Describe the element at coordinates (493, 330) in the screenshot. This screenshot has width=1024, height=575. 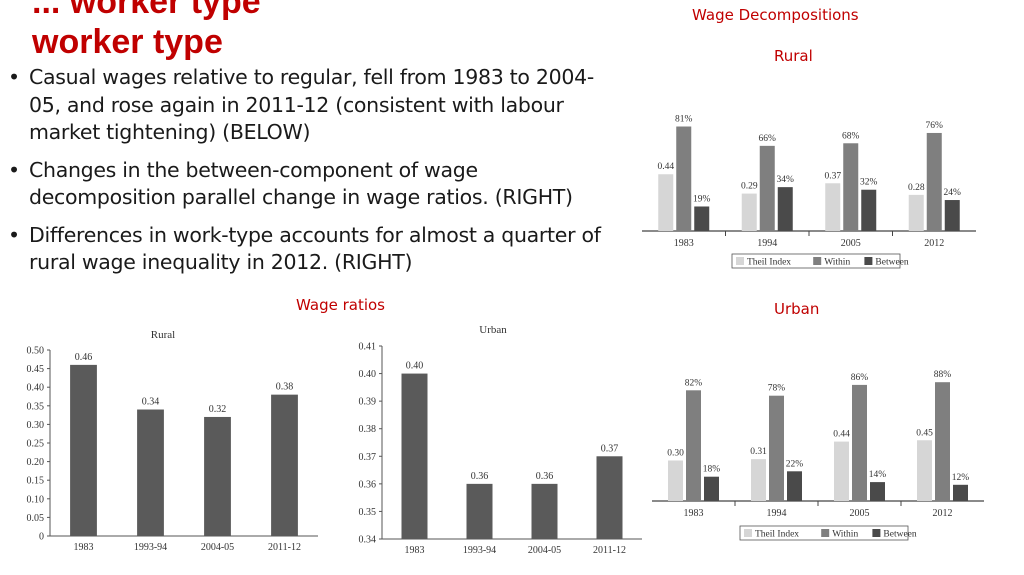
I see `chart-title: Urban` at that location.